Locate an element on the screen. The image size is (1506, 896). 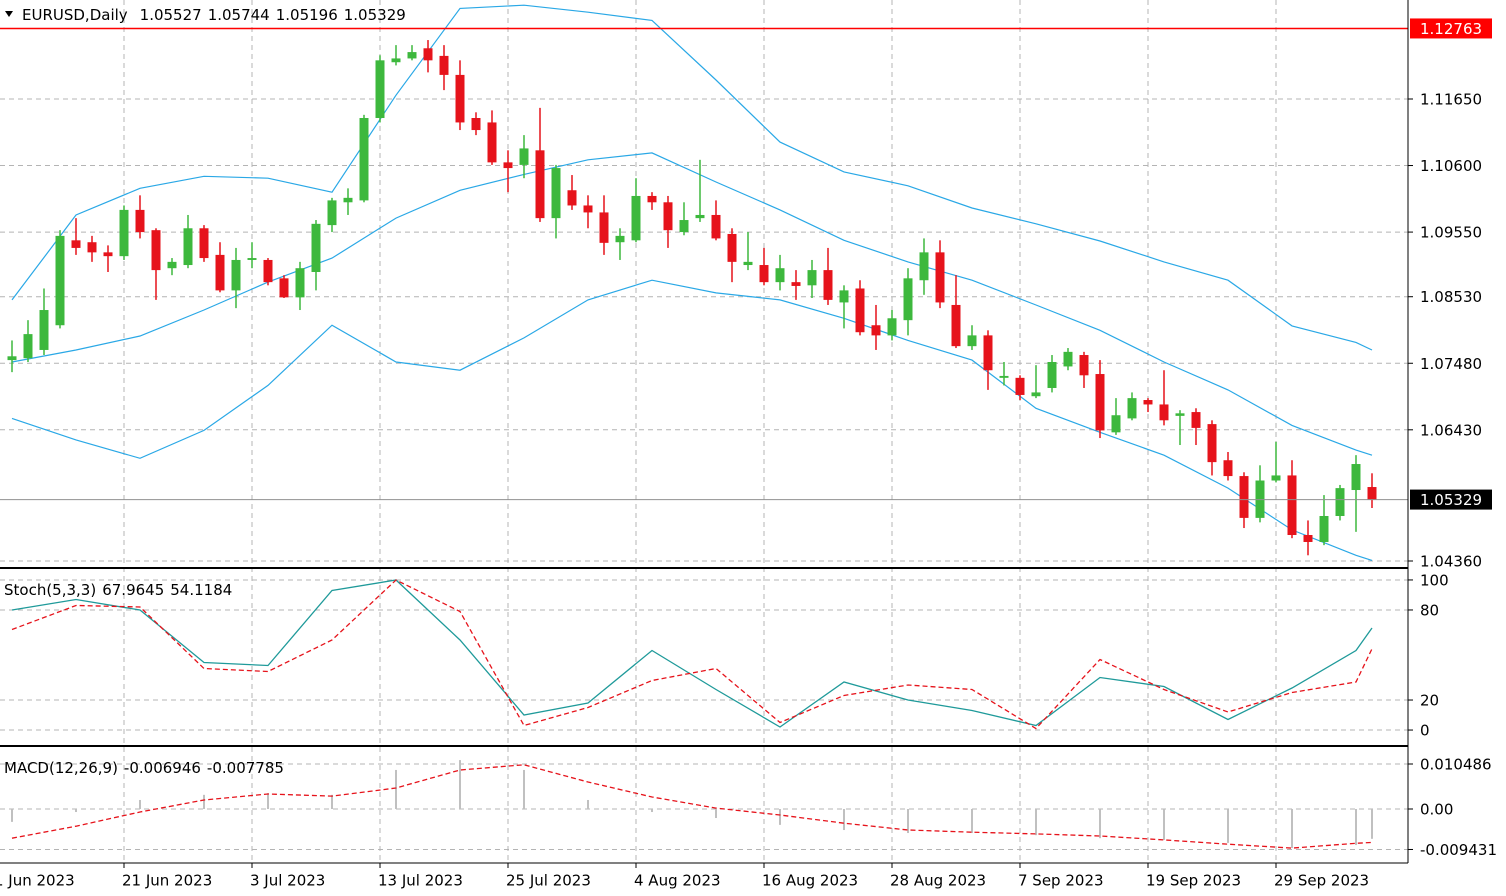
y-tick-label: 20 is located at coordinates (1429, 701).